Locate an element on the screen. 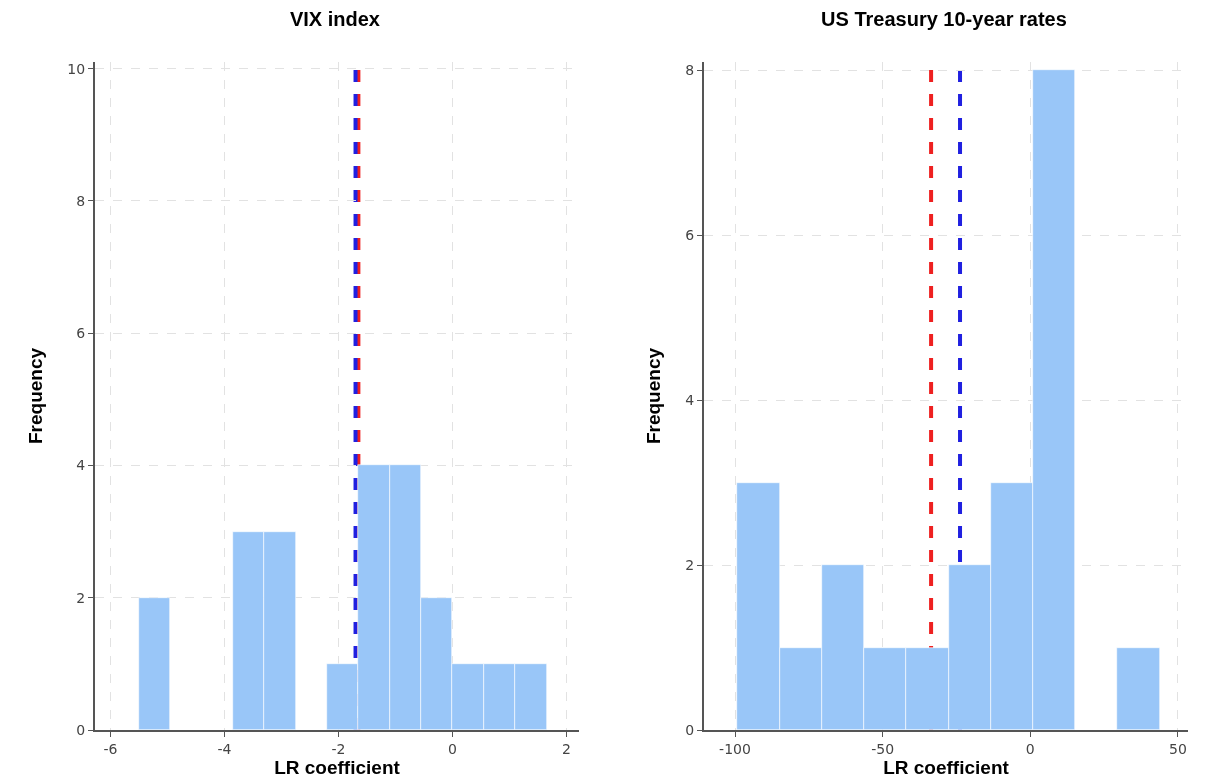 This screenshot has width=1218, height=780. chart-title: US Treasury 10-year rates is located at coordinates (944, 18).